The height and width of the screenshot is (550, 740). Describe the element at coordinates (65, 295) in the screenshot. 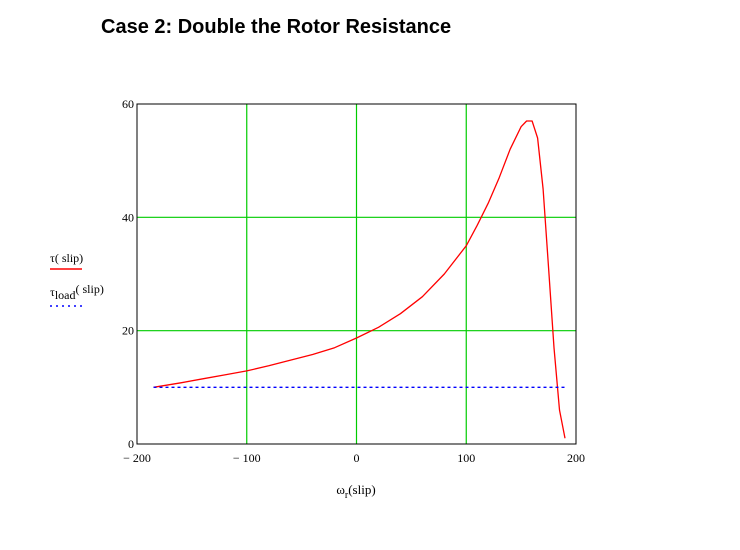

I see `legend-label-tau-load-subscript: load` at that location.